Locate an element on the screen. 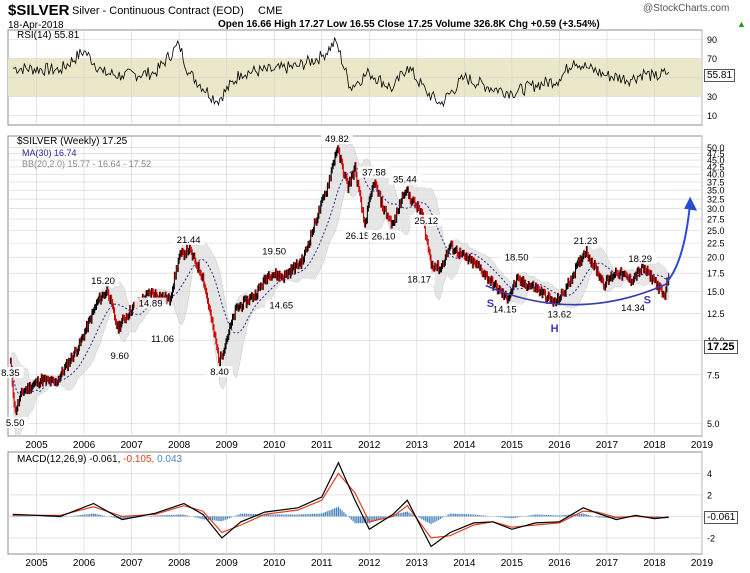  macd-histogram-value: 0.043 is located at coordinates (170, 459).